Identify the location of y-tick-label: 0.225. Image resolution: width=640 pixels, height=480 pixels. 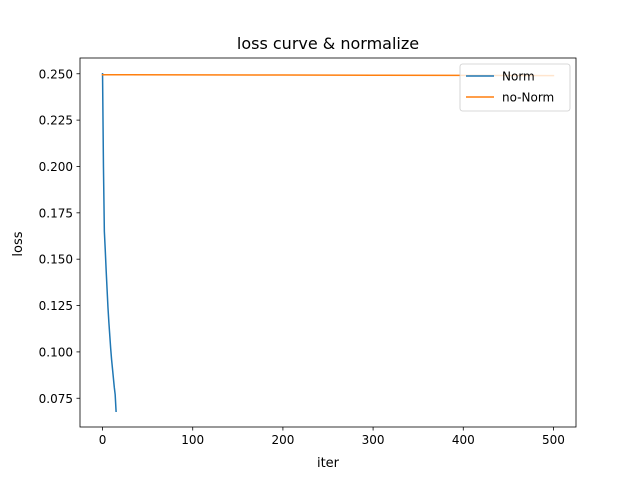
(56, 121).